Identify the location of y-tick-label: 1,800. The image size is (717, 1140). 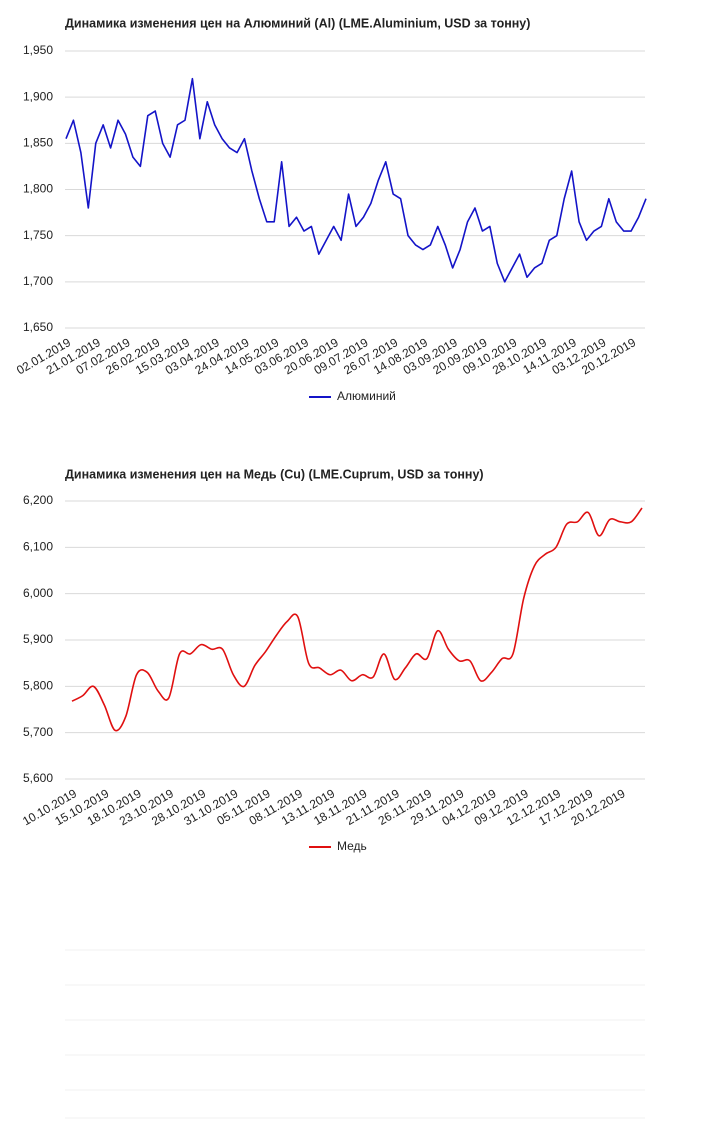
(38, 189).